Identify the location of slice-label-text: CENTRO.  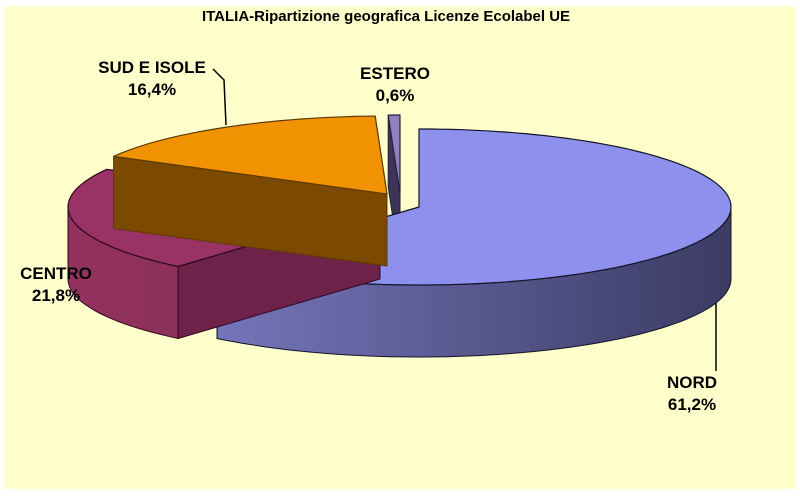
(56, 273).